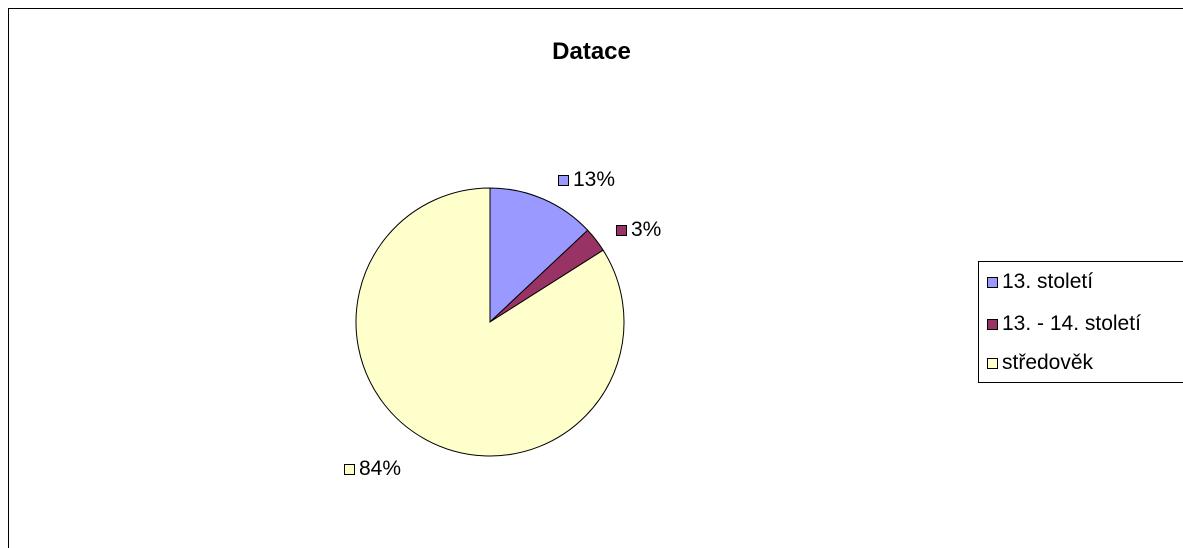 The width and height of the screenshot is (1183, 548). I want to click on legend-label: 13. století, so click(1047, 282).